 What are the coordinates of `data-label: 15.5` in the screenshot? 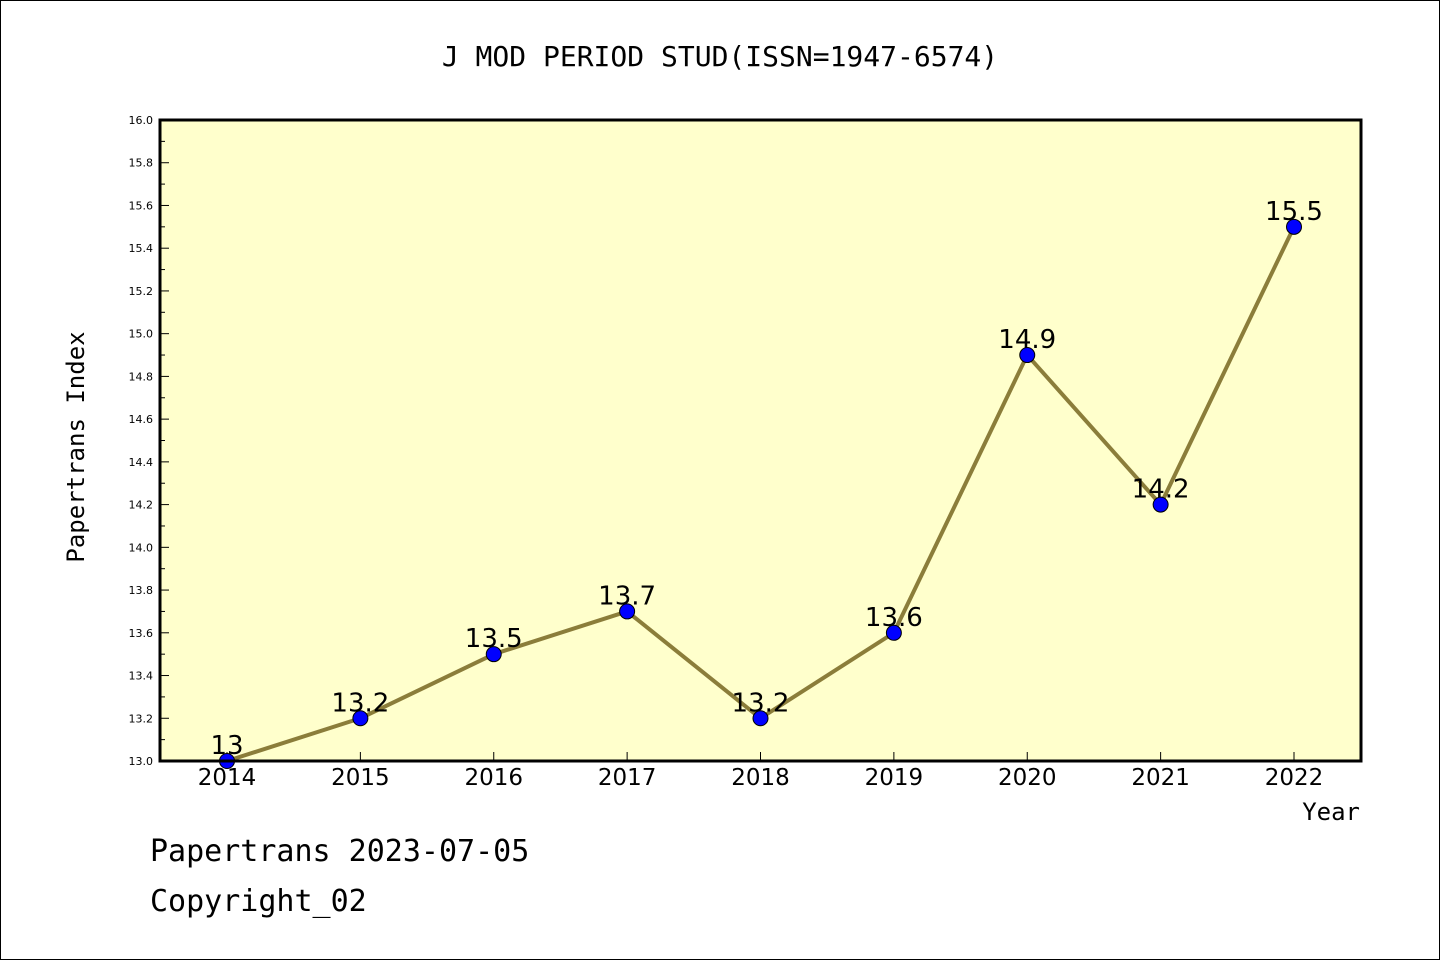 It's located at (1294, 212).